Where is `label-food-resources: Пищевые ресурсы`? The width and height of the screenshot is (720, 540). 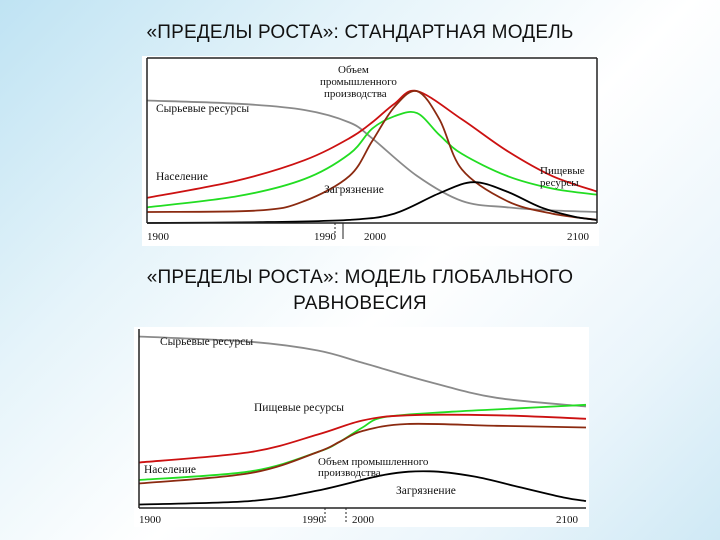 label-food-resources: Пищевые ресурсы is located at coordinates (299, 408).